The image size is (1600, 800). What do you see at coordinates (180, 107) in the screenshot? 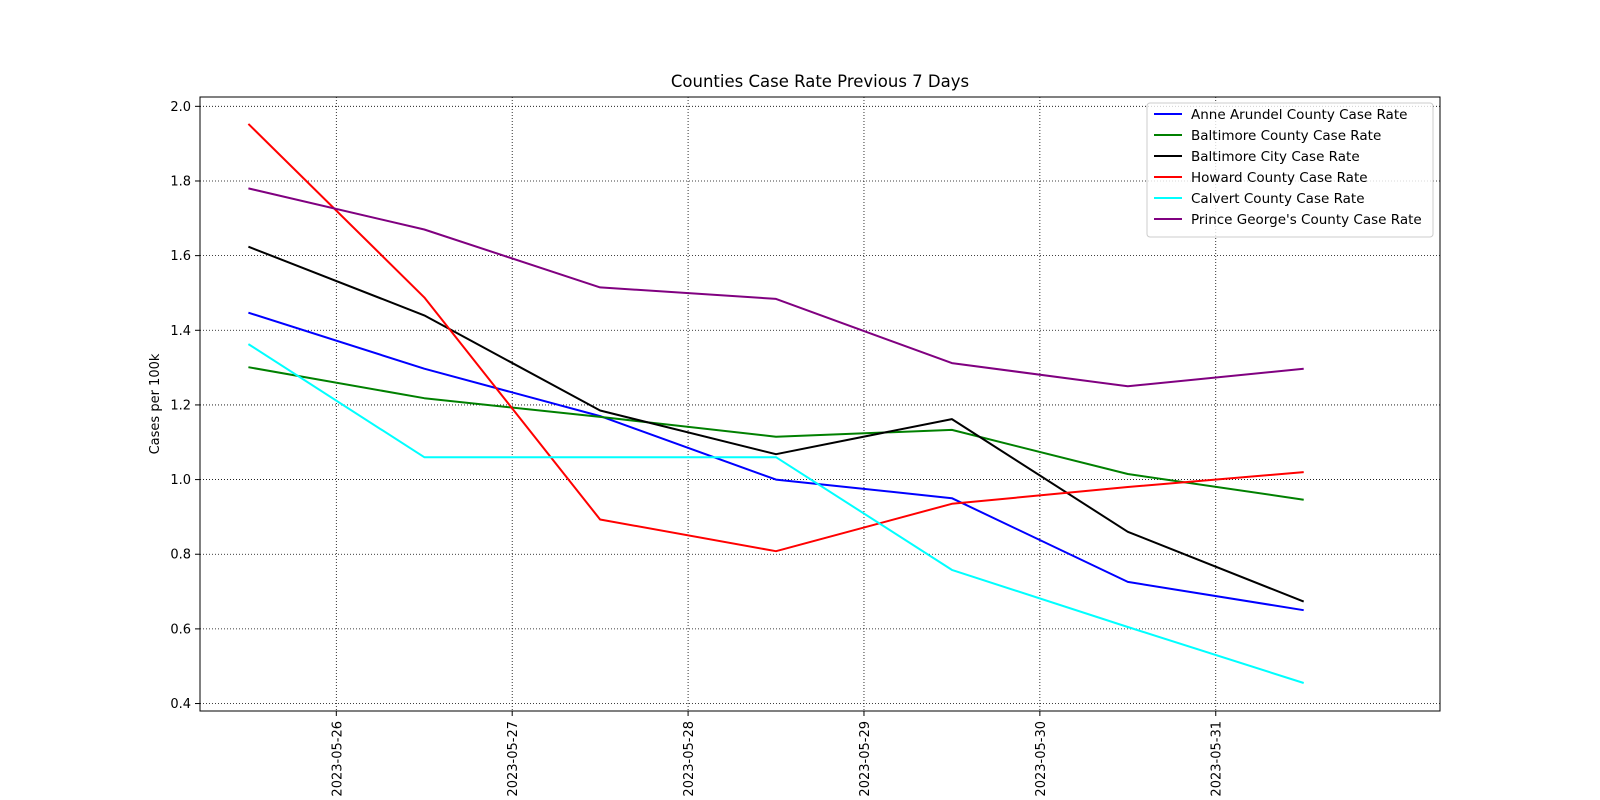
I see `y-tick-label: 2.0` at bounding box center [180, 107].